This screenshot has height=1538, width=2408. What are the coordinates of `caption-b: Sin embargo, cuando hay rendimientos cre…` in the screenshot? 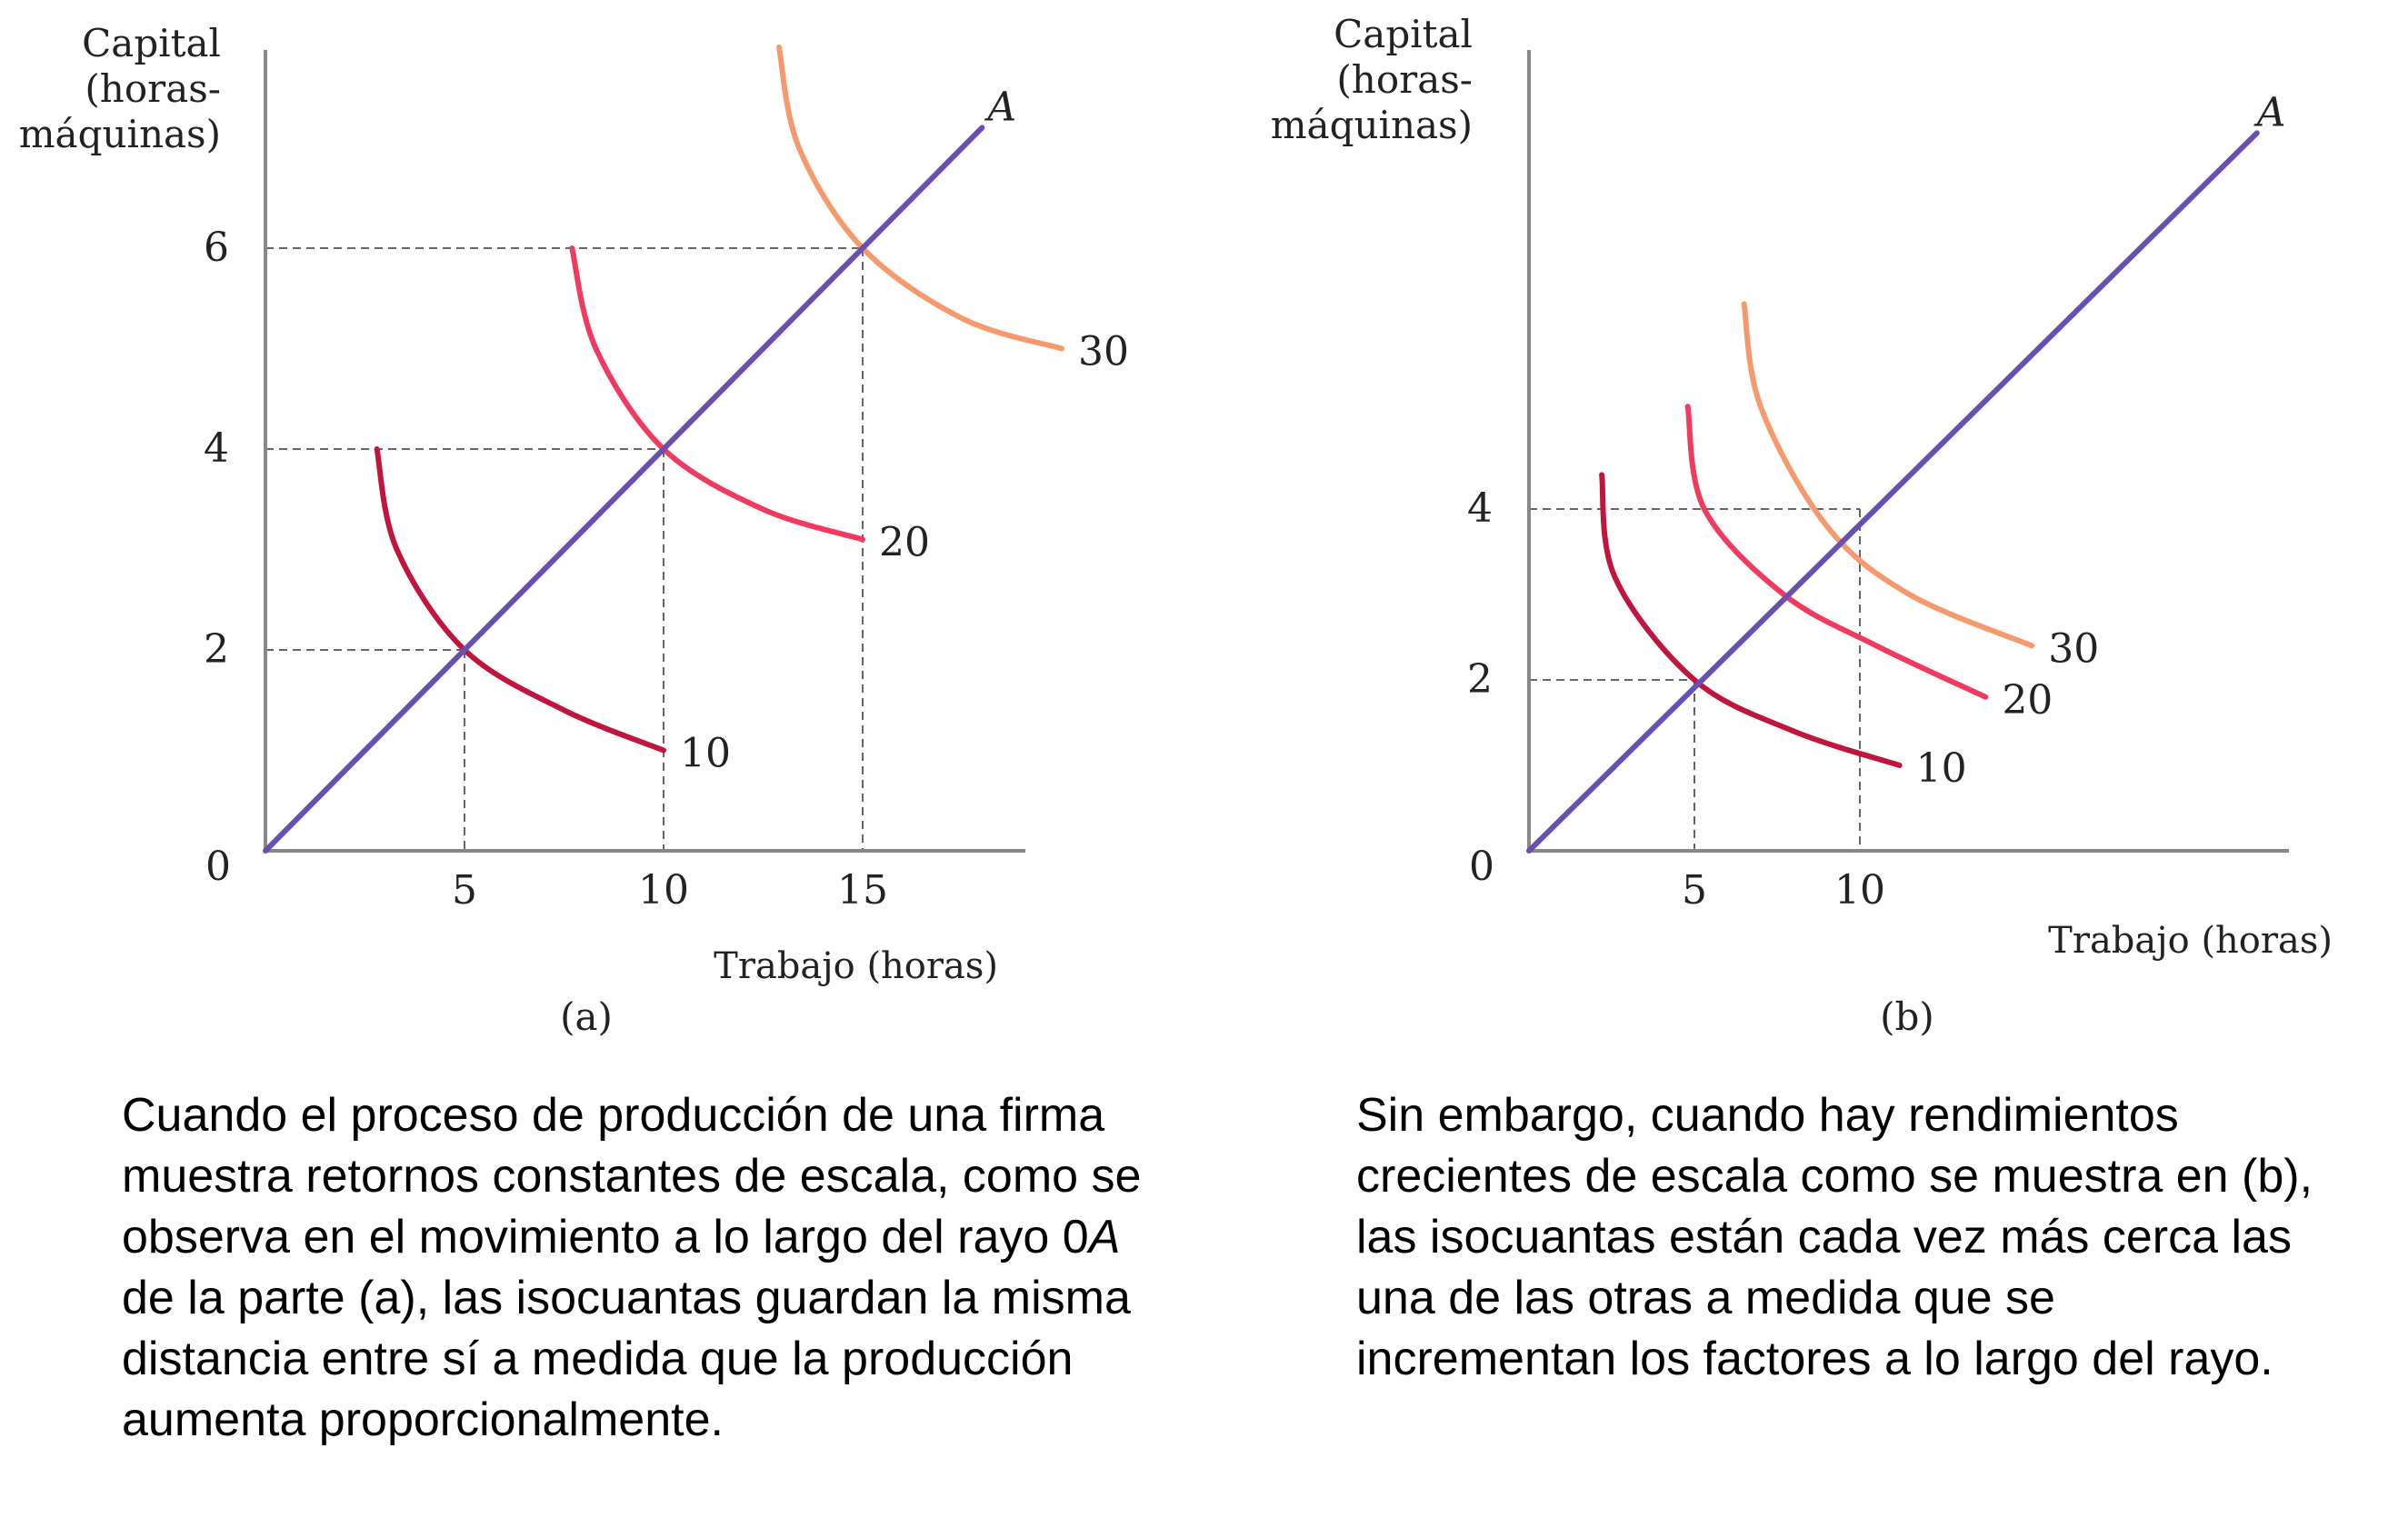 It's located at (1834, 1237).